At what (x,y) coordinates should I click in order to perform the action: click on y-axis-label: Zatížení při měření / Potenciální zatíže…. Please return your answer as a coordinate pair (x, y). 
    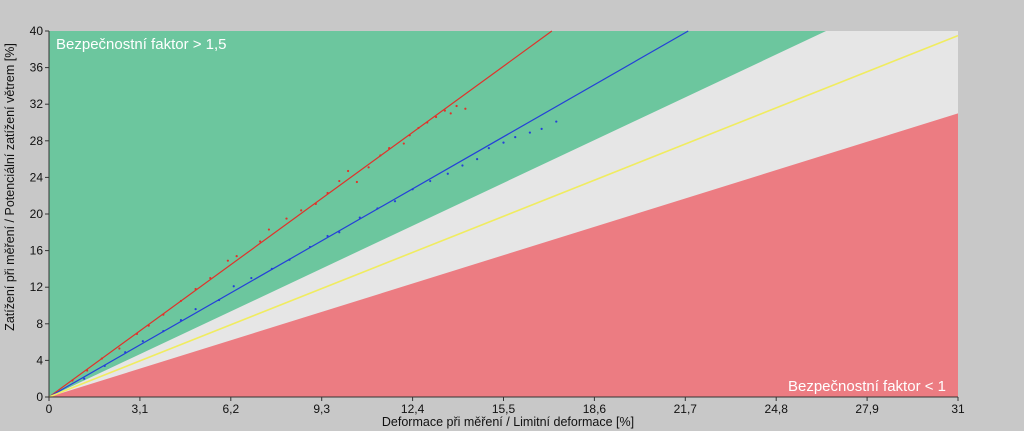
    Looking at the image, I should click on (10, 187).